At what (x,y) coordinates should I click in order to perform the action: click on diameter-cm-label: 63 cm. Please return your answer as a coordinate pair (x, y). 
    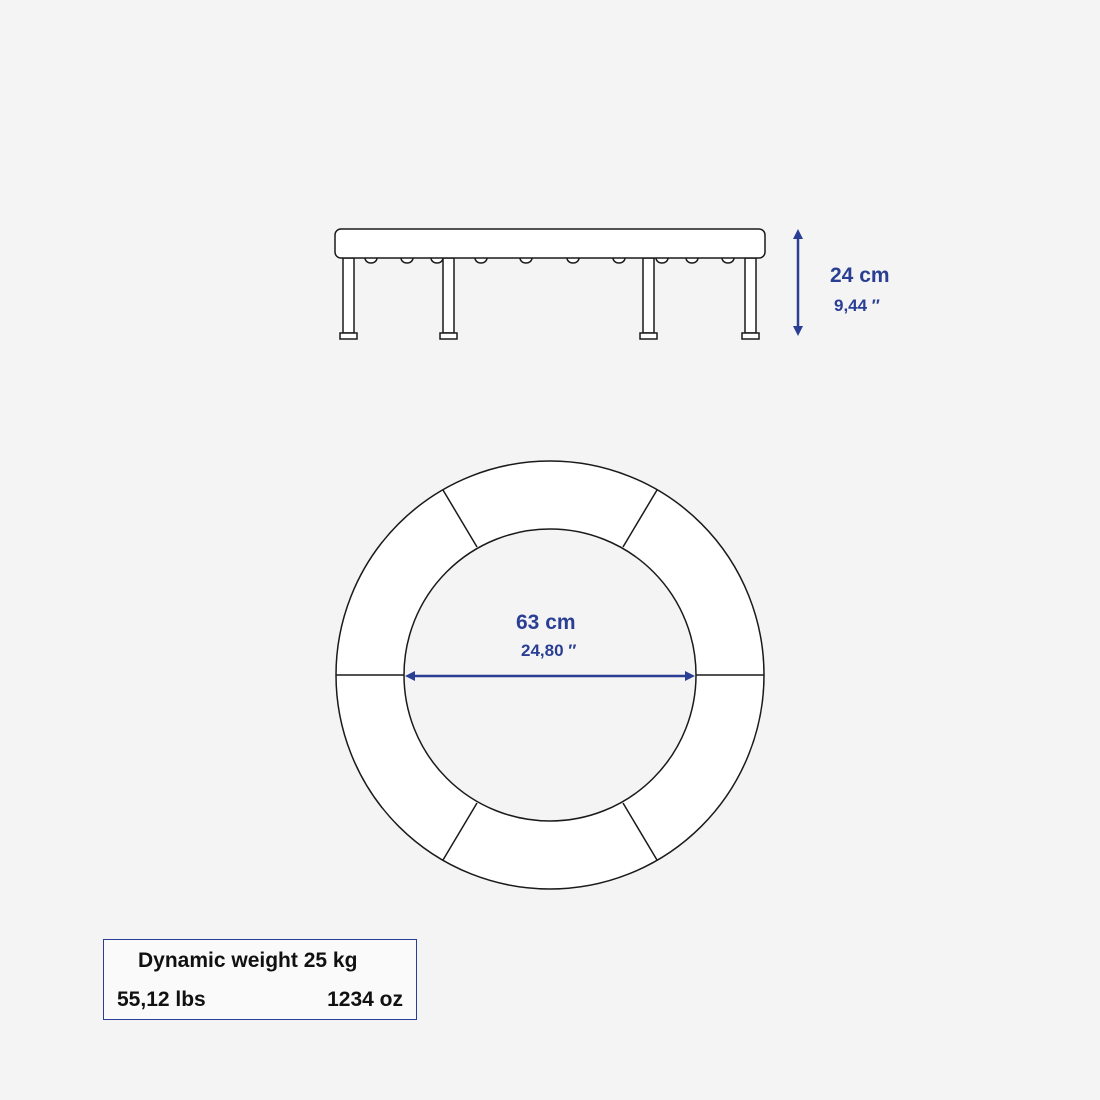
    Looking at the image, I should click on (546, 622).